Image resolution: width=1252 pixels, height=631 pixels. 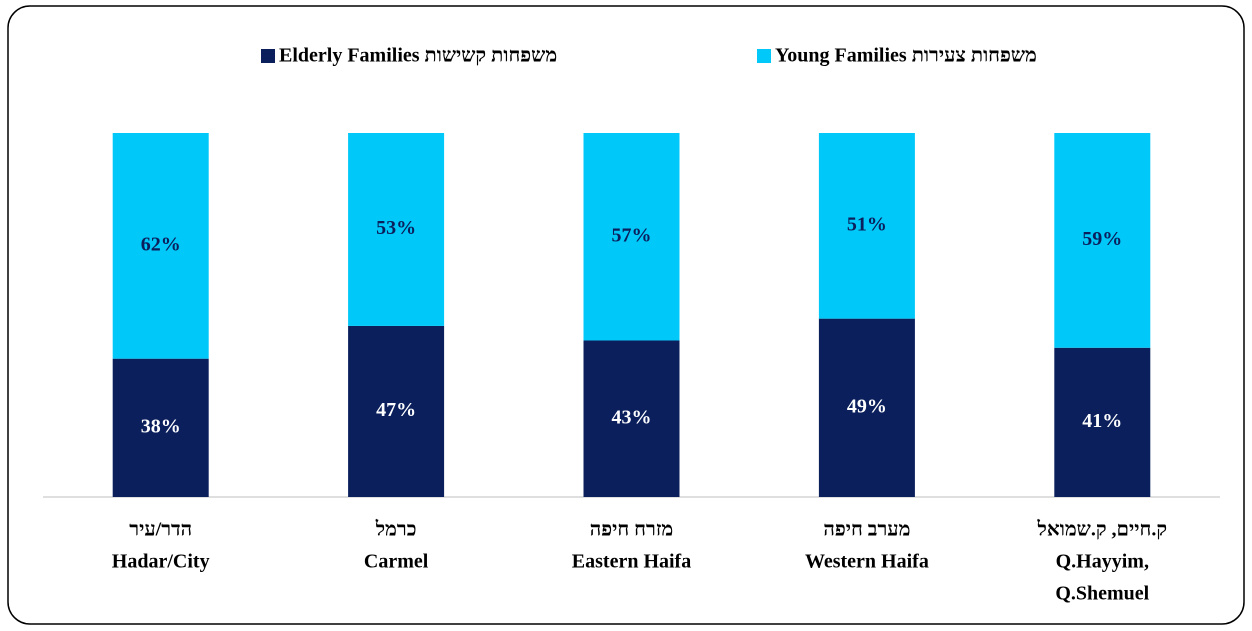 I want to click on x-tick-label: Q.Hayyim,, so click(x=1102, y=562).